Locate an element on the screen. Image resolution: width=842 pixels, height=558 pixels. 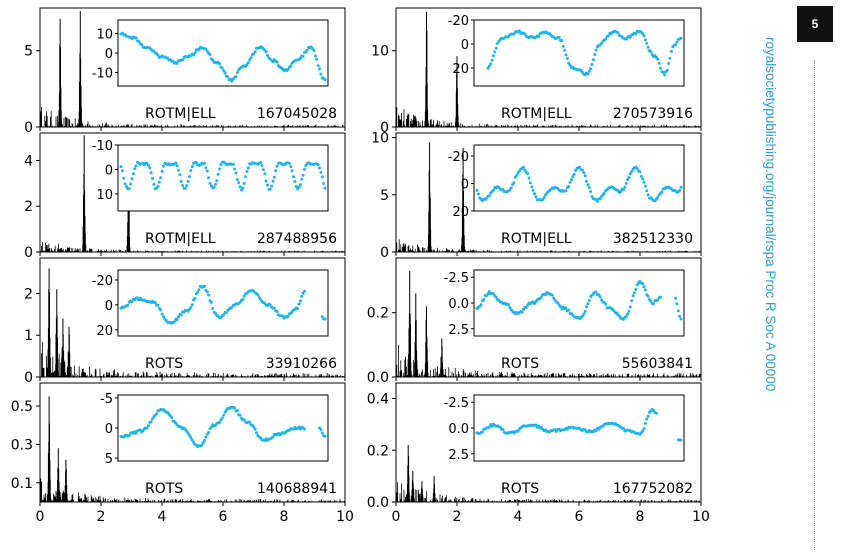
inset-y-tick-label: -20 is located at coordinates (458, 157).